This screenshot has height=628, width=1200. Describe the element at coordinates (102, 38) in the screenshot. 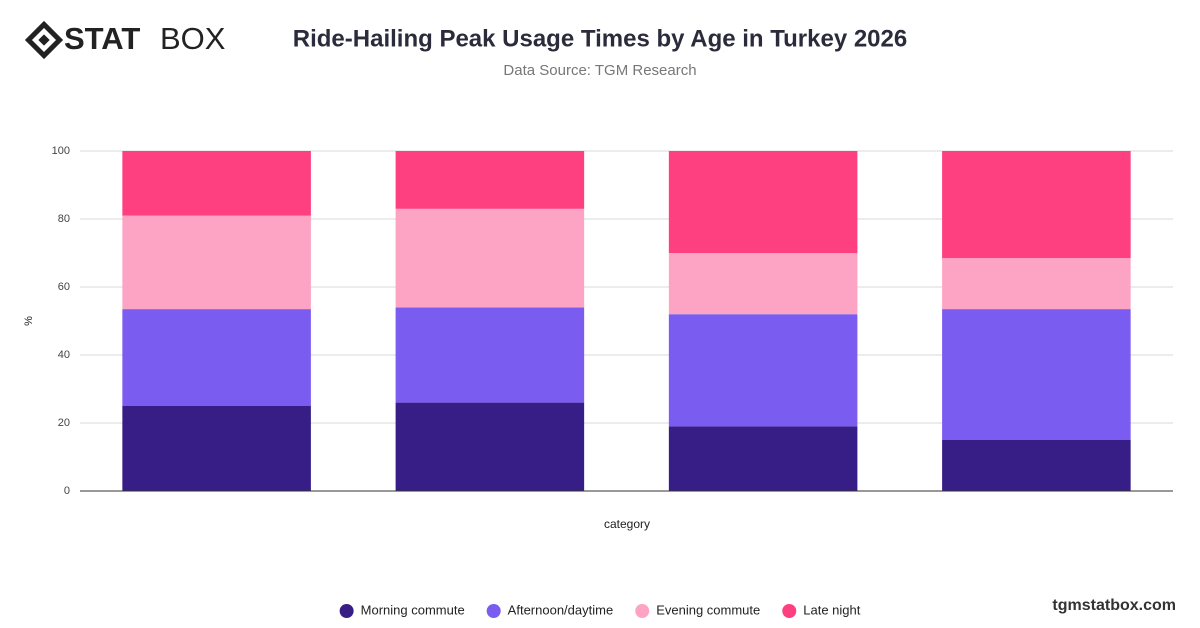

I see `logo-bold: STAT` at that location.